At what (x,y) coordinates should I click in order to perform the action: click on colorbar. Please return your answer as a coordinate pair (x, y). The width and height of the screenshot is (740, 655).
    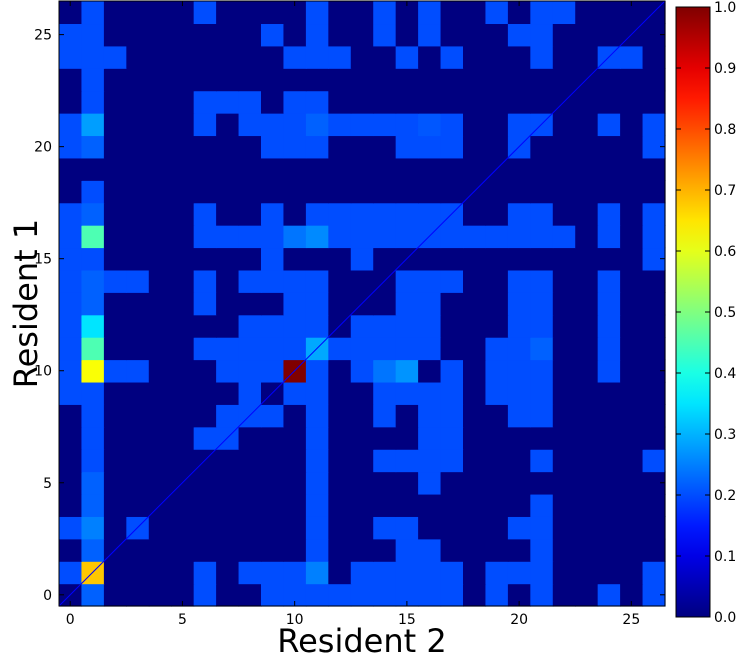
    Looking at the image, I should click on (693, 312).